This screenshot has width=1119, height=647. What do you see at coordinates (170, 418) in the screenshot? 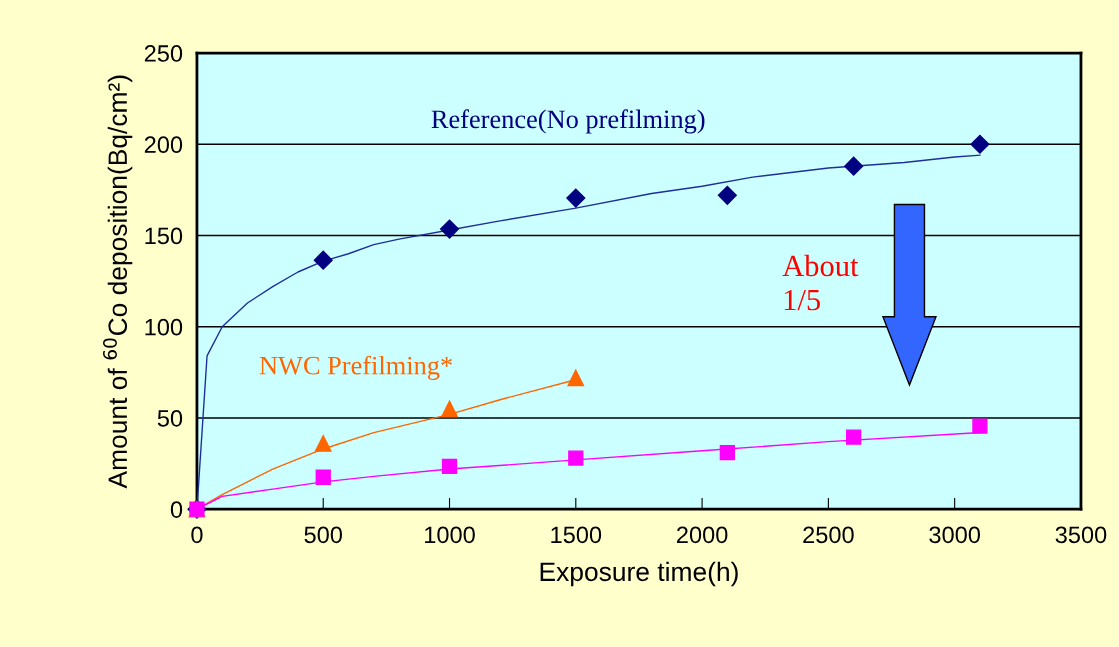
I see `y-tick-label: 50` at bounding box center [170, 418].